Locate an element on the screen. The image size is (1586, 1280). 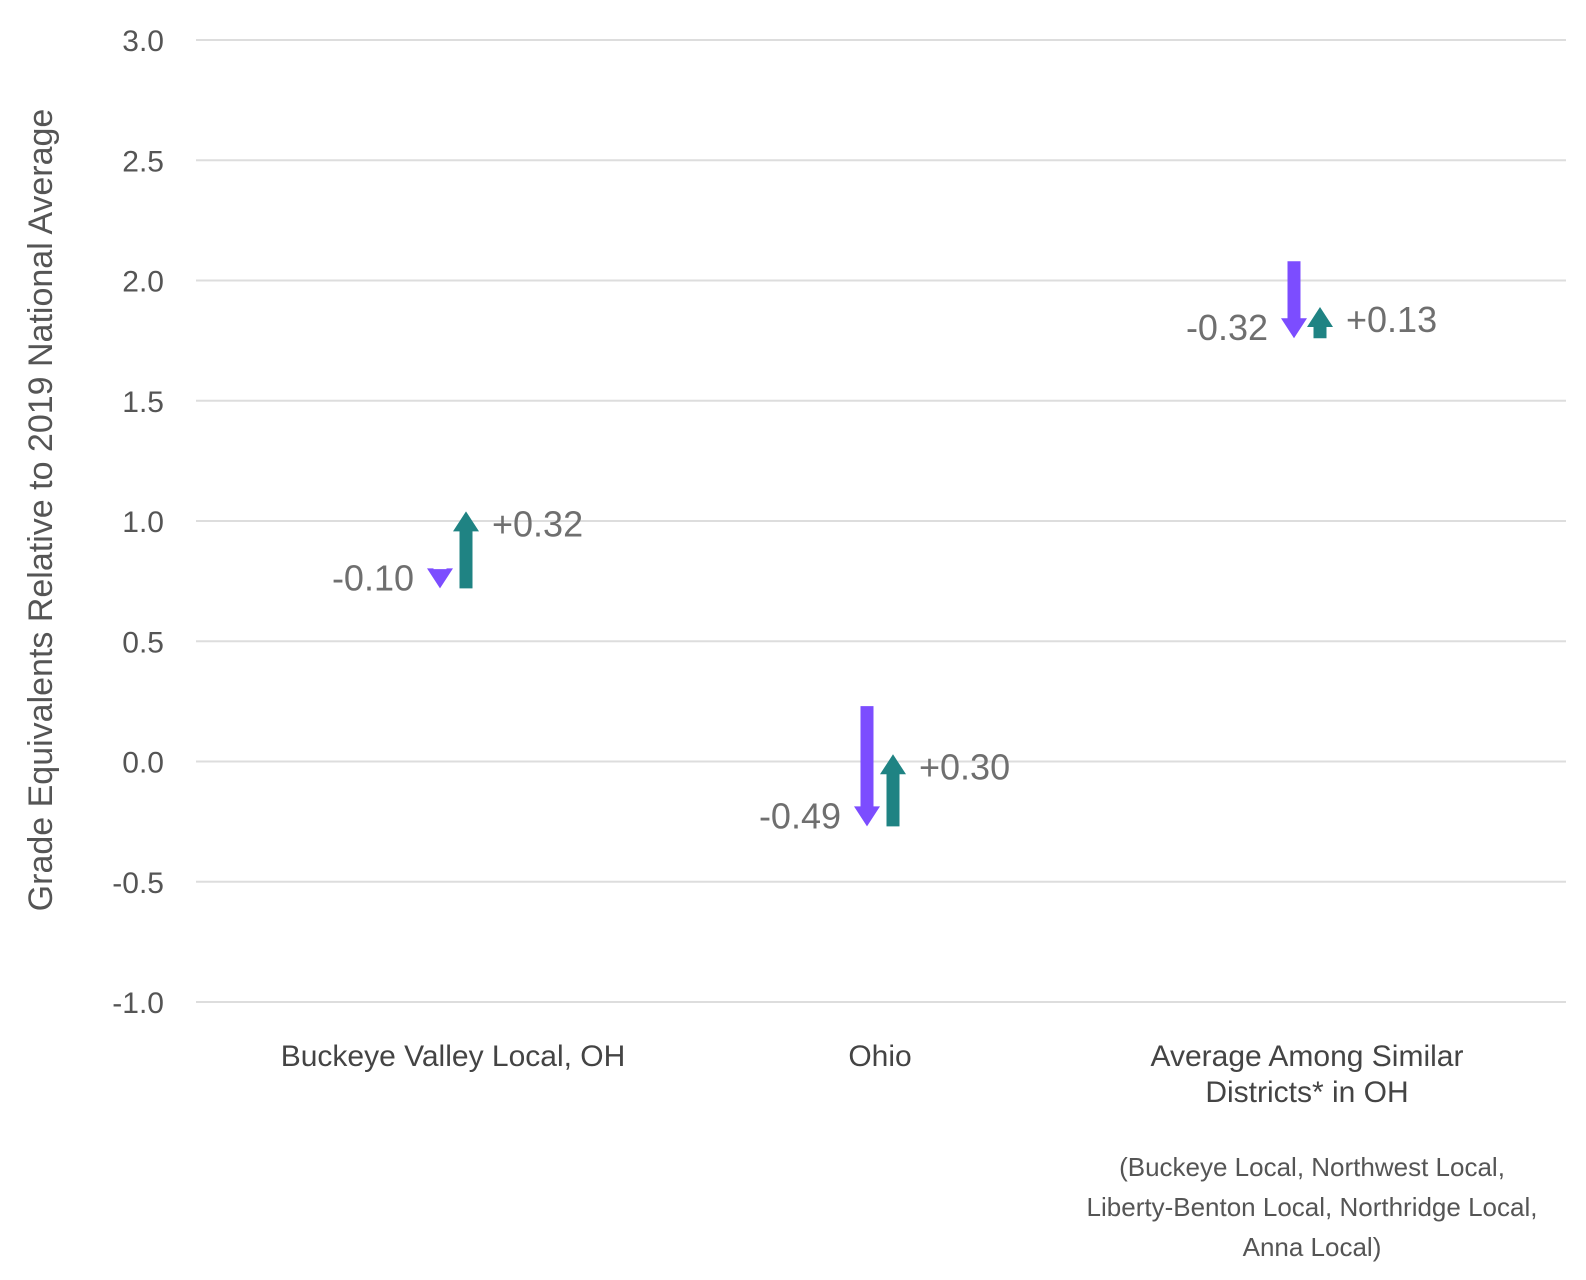
y-tick-label: 1.0 is located at coordinates (143, 522).